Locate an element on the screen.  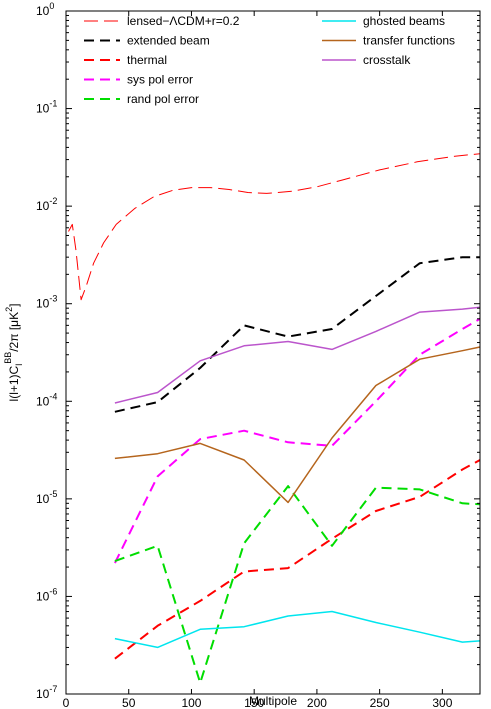
y-axis-title: l(l+1)ClBB/2π [μK2] is located at coordinates (13, 353).